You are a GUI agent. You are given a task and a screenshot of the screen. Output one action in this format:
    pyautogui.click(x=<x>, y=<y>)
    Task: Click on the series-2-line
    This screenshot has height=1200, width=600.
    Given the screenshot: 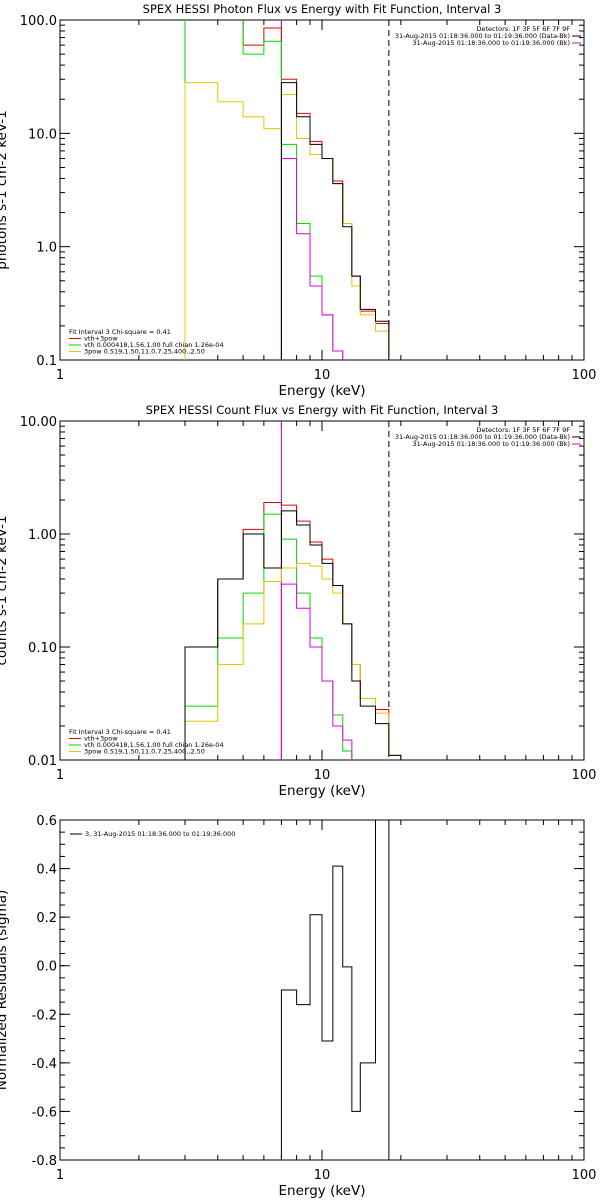 What is the action you would take?
    pyautogui.click(x=268, y=636)
    